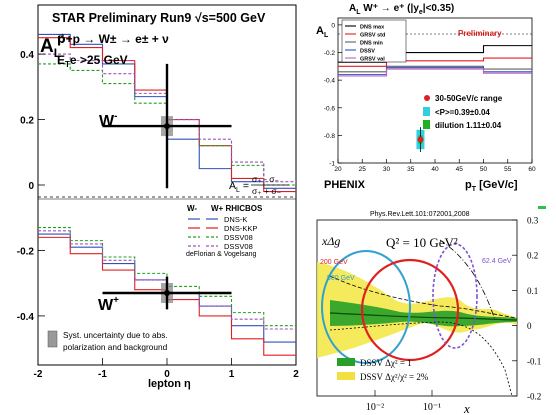 This screenshot has width=556, height=415. I want to click on star-ytick-label-3: -0.2, so click(26, 251).